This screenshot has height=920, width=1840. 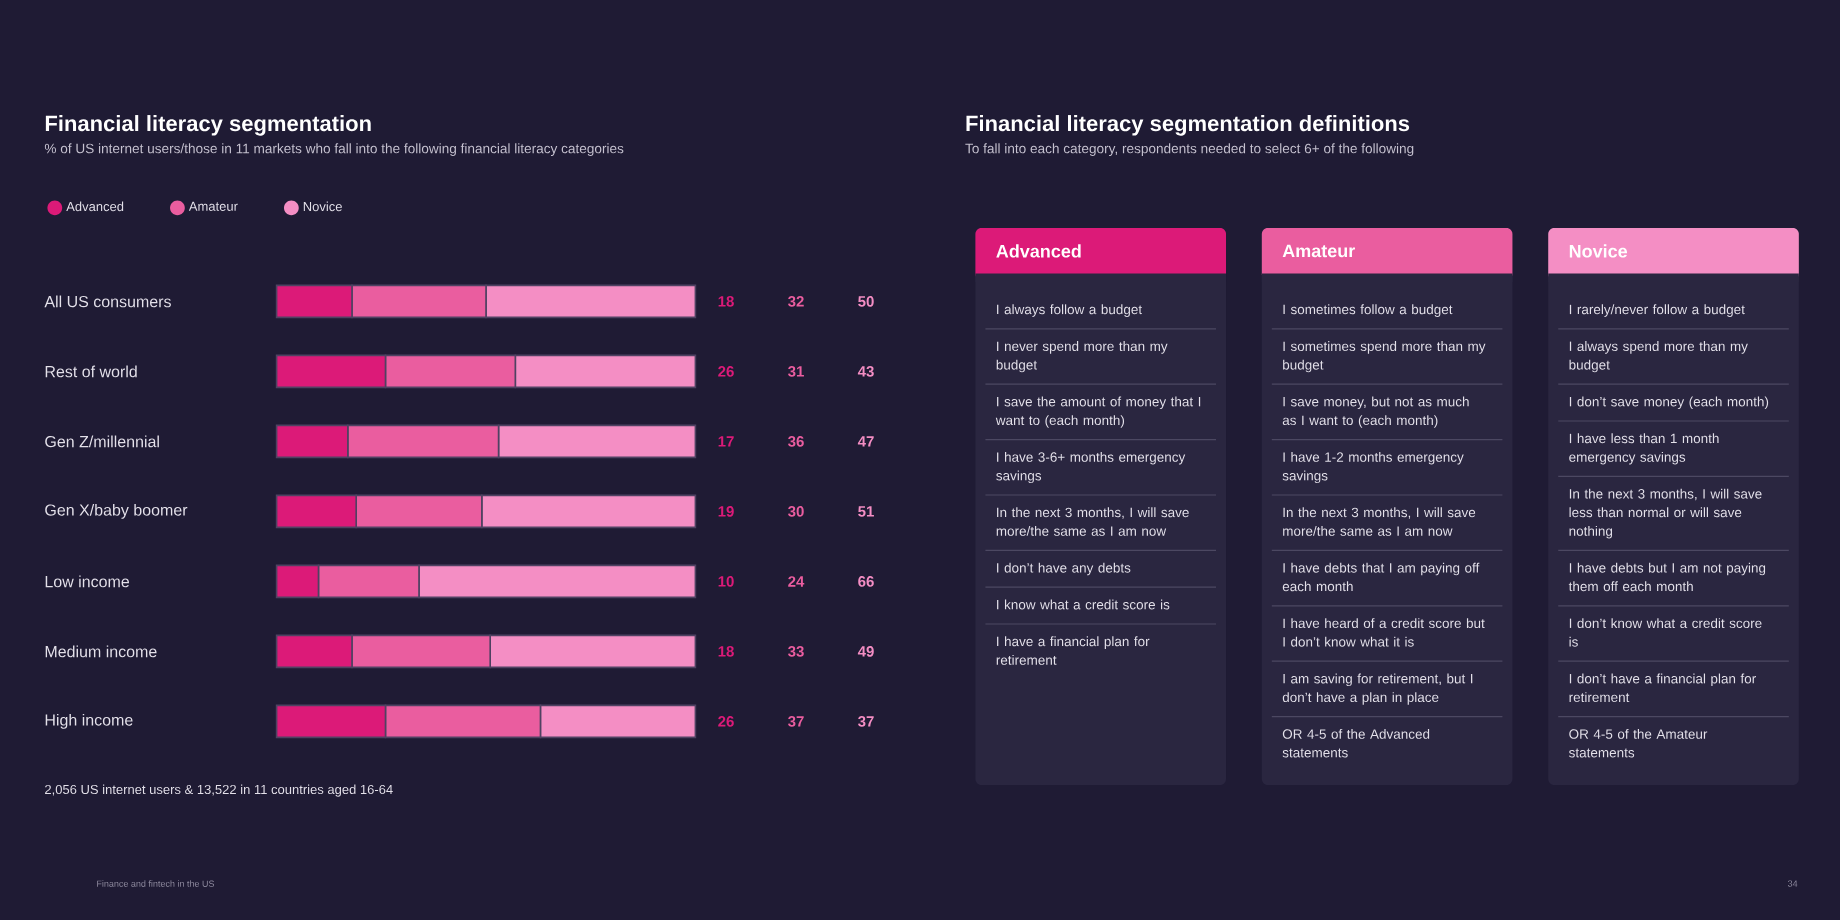 I want to click on chart-title: Financial literacy segmentation, so click(x=208, y=125).